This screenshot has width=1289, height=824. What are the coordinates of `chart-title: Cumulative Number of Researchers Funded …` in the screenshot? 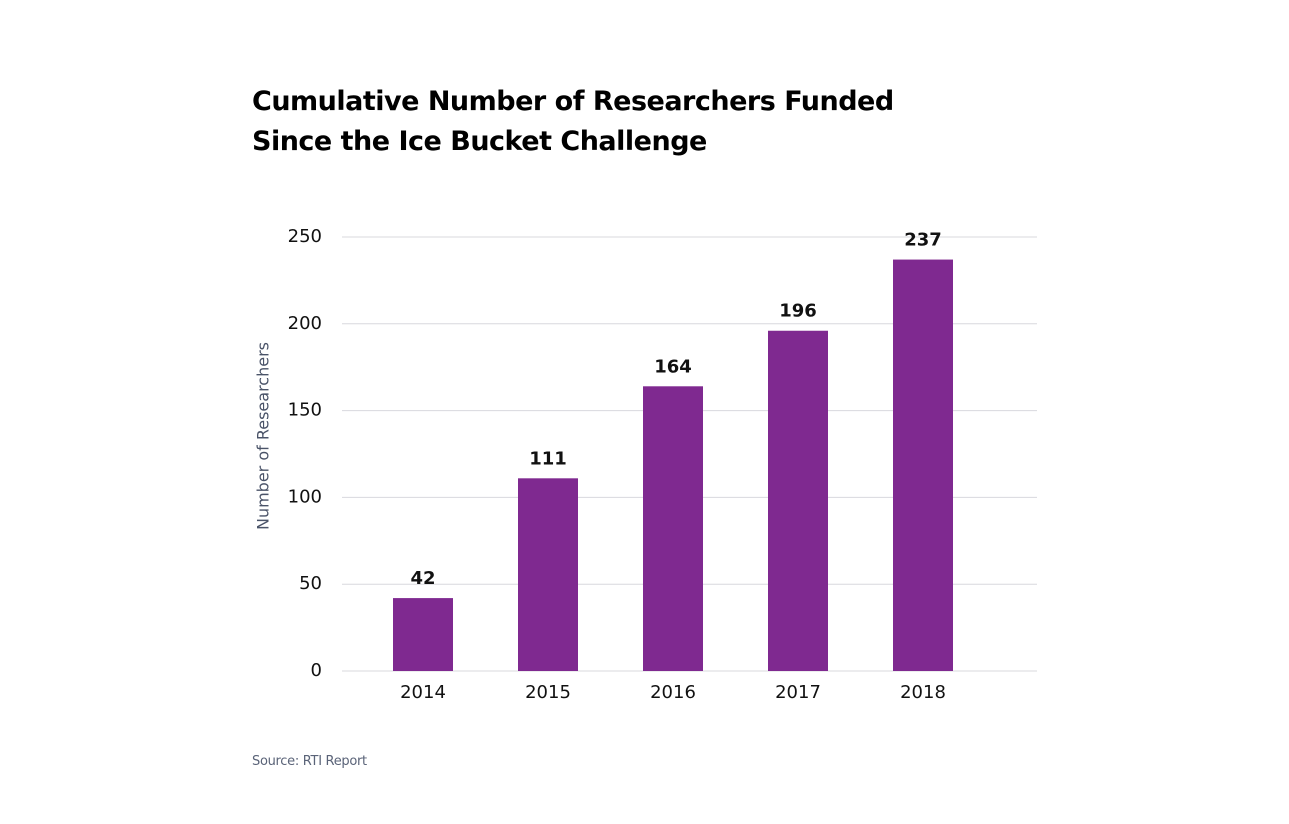 It's located at (573, 121).